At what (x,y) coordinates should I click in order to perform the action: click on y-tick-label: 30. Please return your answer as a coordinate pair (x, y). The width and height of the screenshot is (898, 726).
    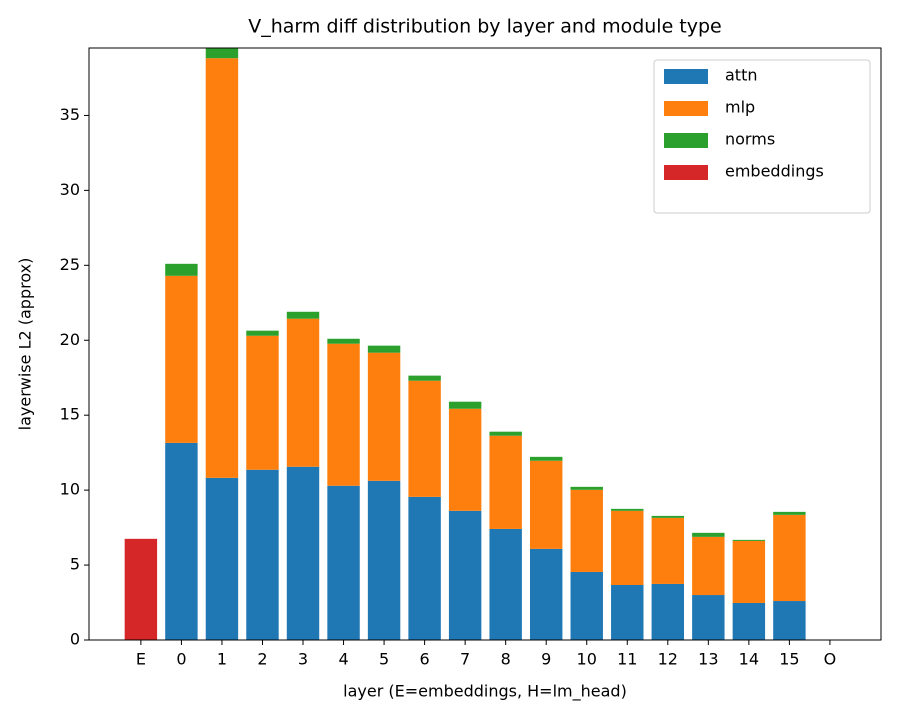
    Looking at the image, I should click on (70, 189).